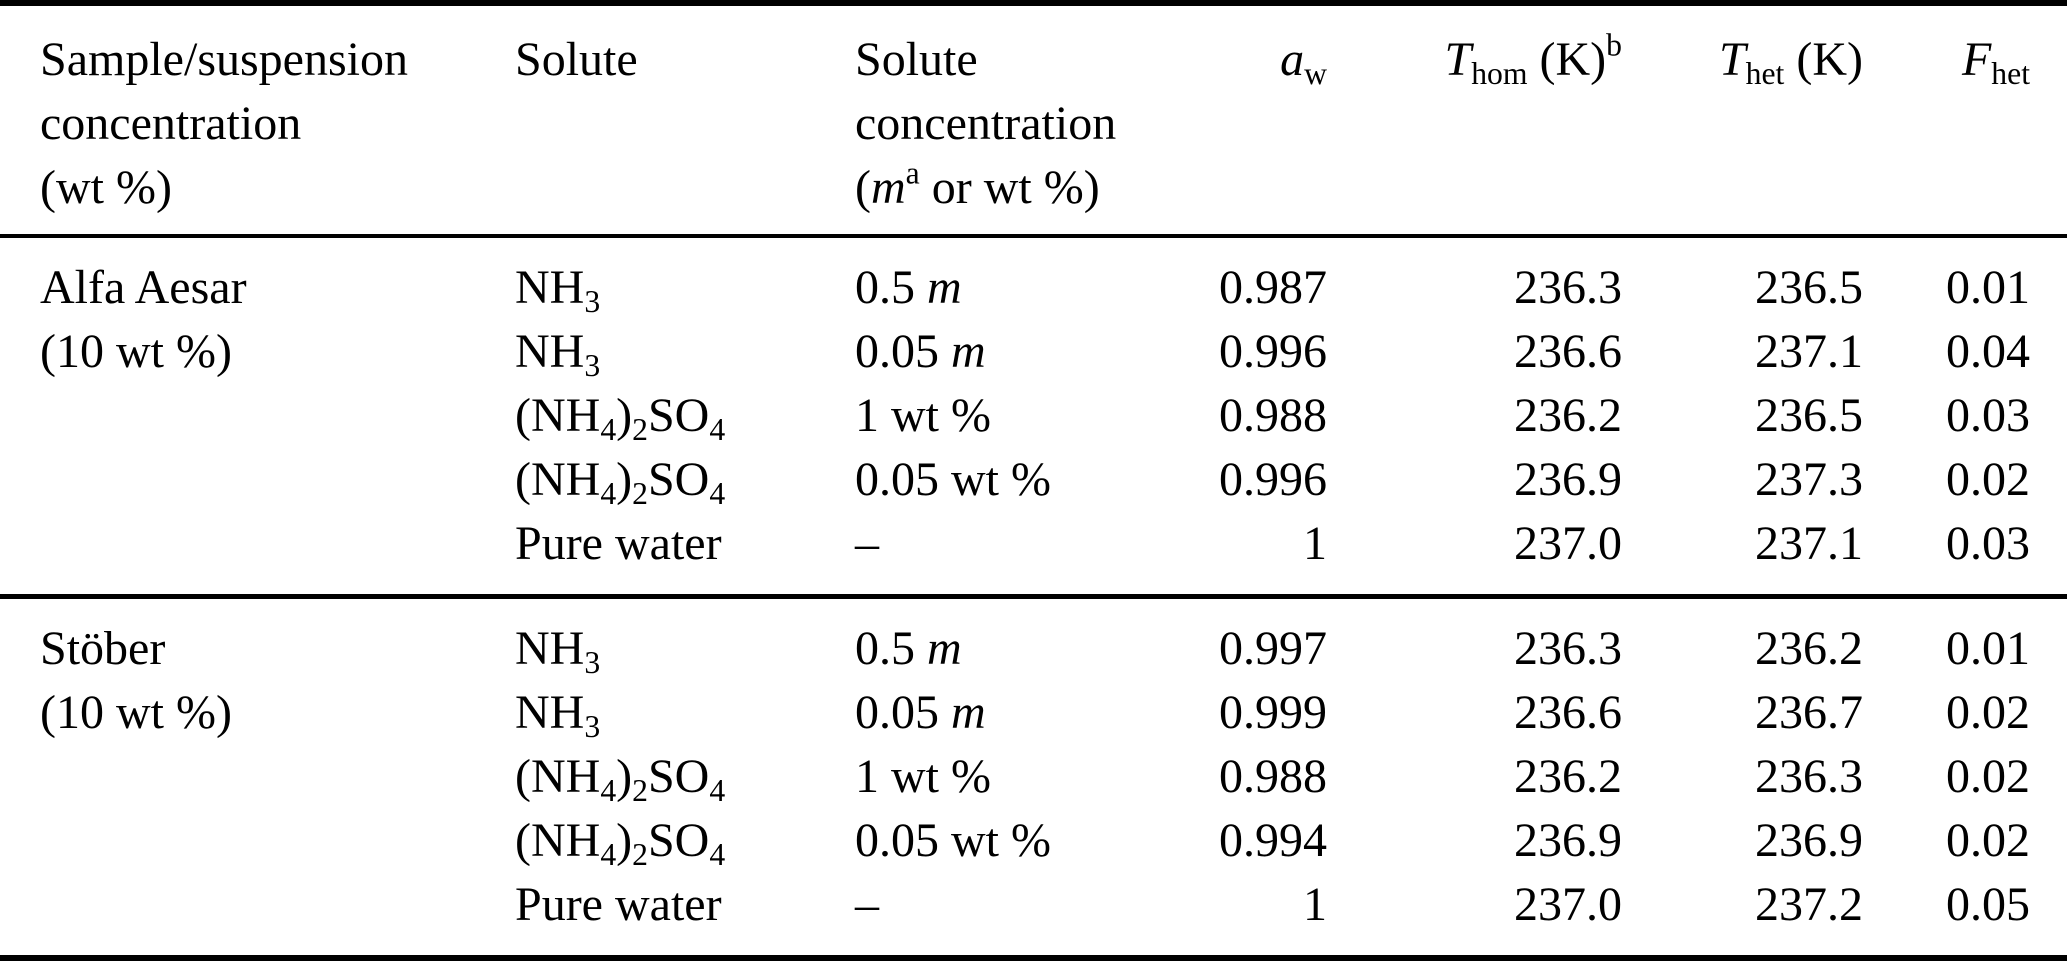 The width and height of the screenshot is (2067, 961). Describe the element at coordinates (224, 59) in the screenshot. I see `header-line: Sample/suspension` at that location.